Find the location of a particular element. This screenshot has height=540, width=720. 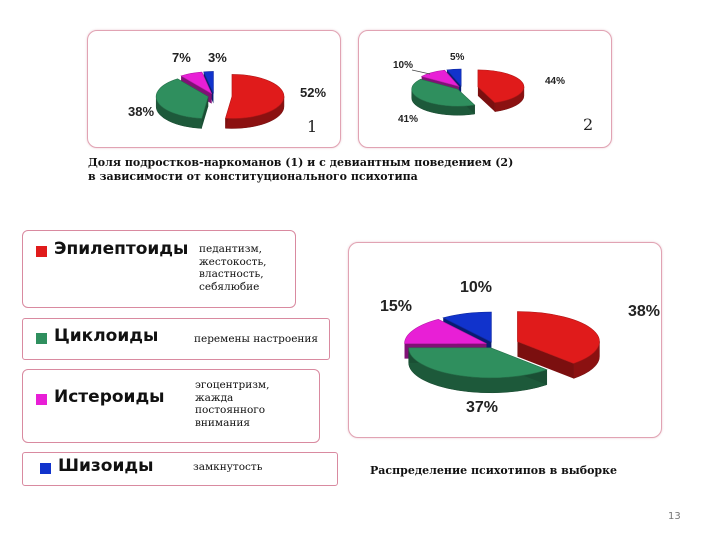

type-row-hysteroids is located at coordinates (171, 406).